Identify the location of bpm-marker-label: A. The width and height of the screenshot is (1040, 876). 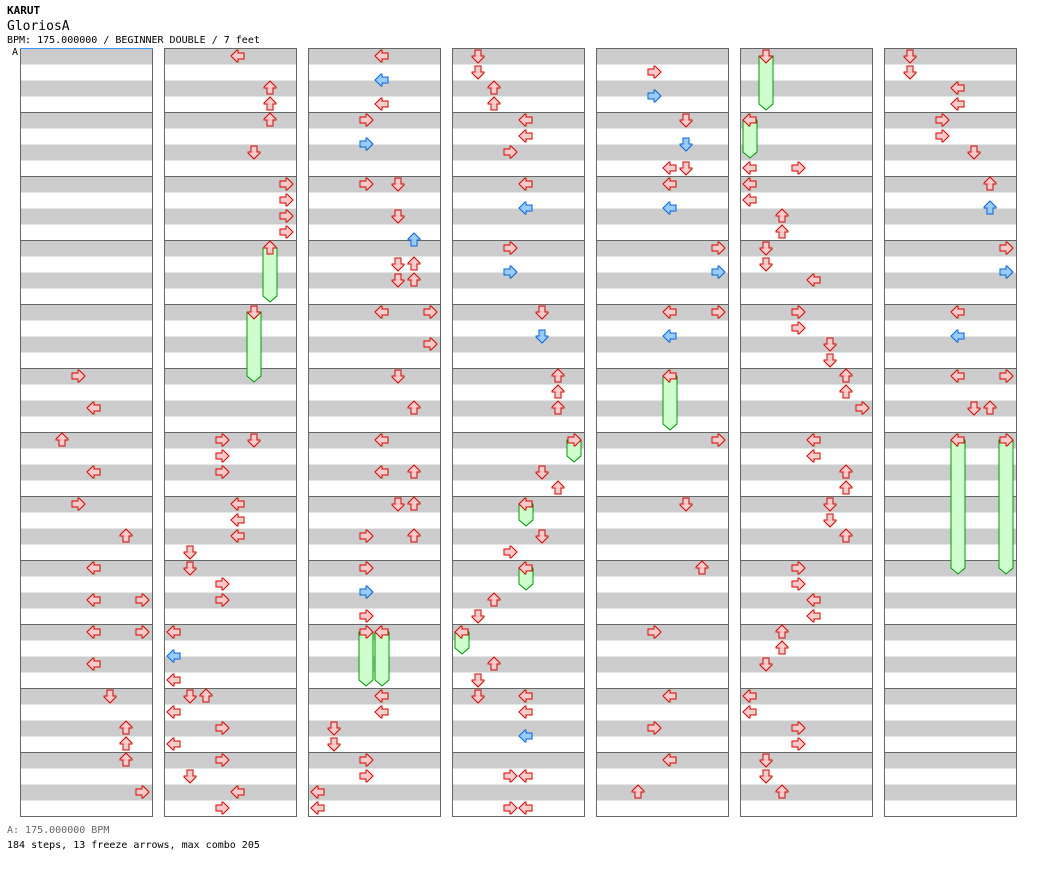
(15, 52).